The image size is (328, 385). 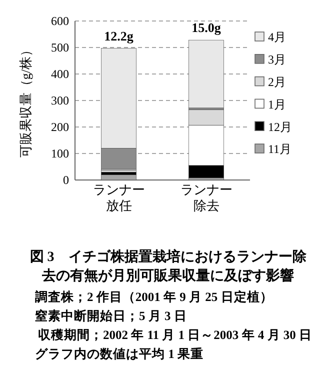 I want to click on text: グラフ内の数値は平均 1 果重, so click(x=119, y=353).